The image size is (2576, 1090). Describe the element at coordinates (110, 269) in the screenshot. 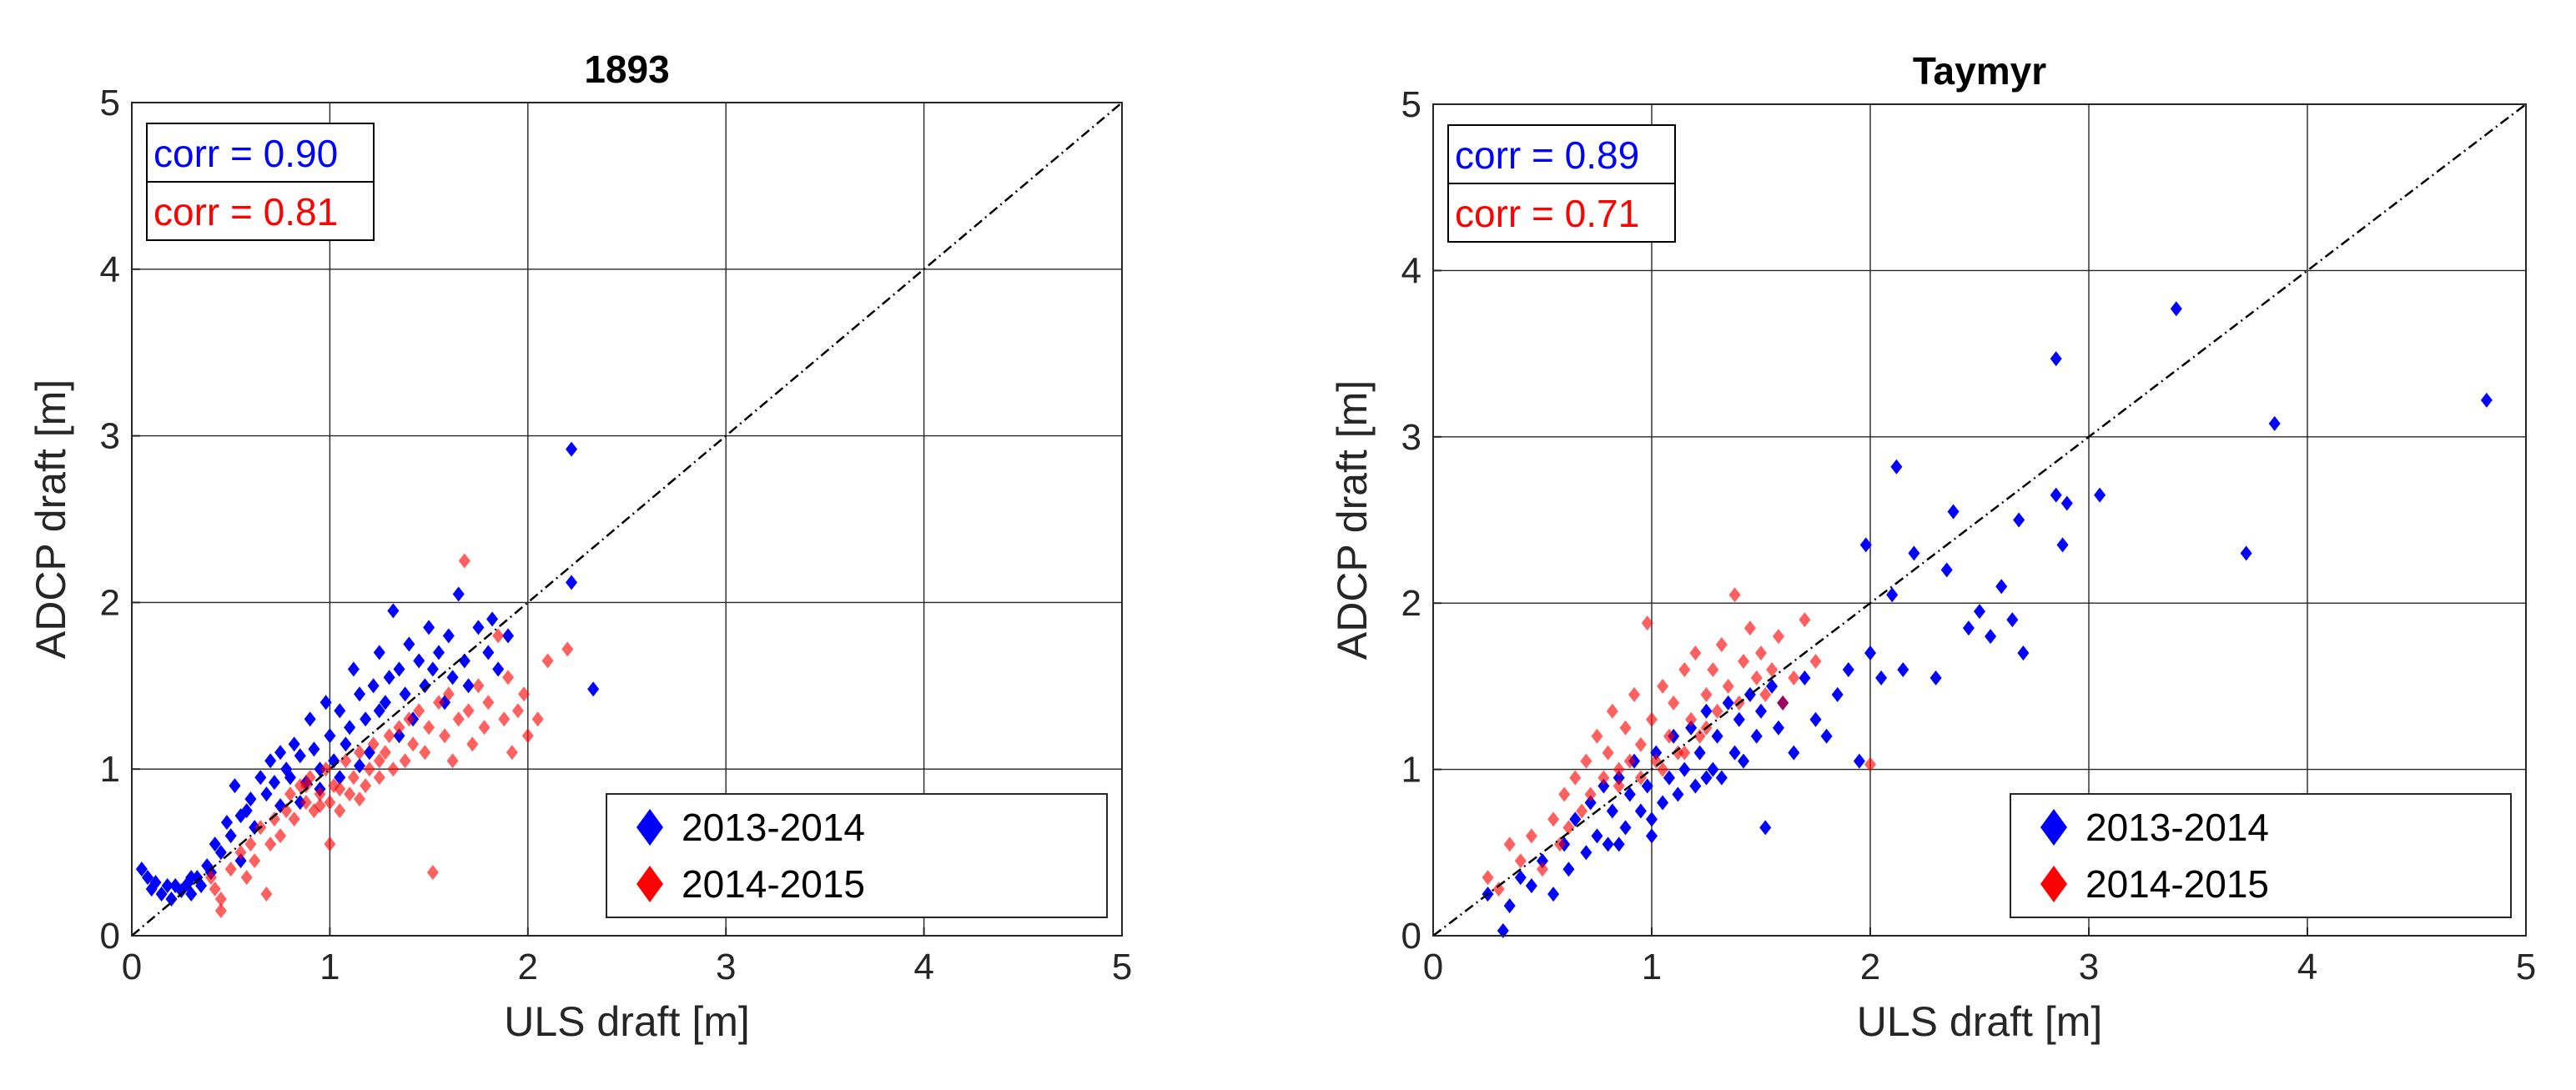

I see `y-tick-label: 4` at that location.